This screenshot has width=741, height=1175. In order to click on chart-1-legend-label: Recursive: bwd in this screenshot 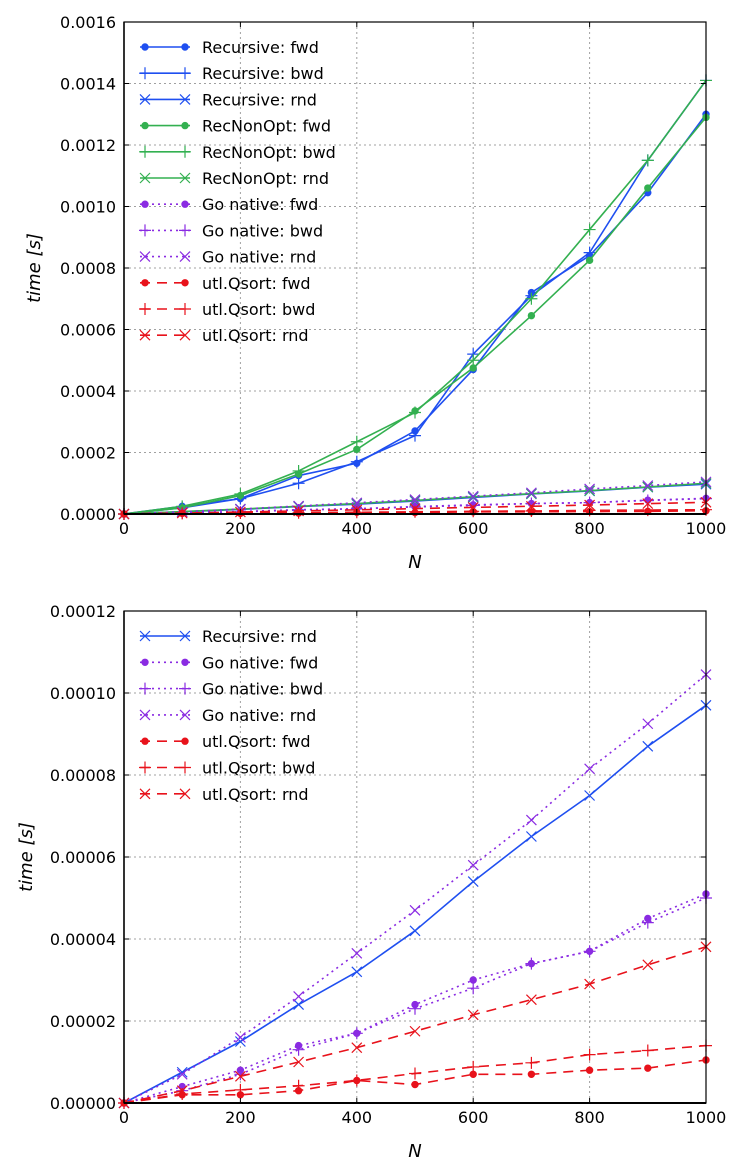, I will do `click(263, 73)`.